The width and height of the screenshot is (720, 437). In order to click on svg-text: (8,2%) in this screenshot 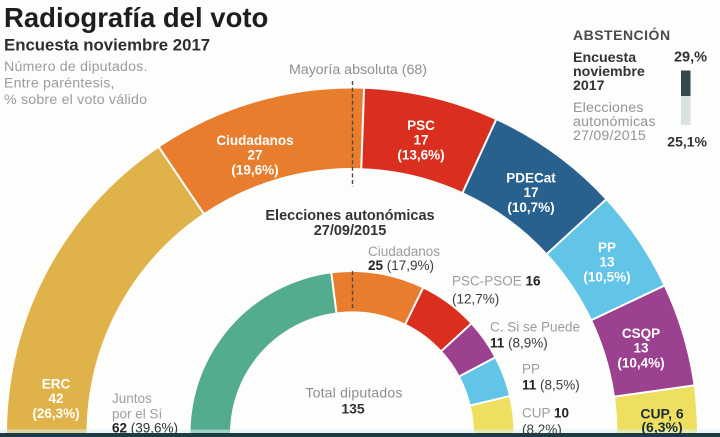, I will do `click(542, 429)`.